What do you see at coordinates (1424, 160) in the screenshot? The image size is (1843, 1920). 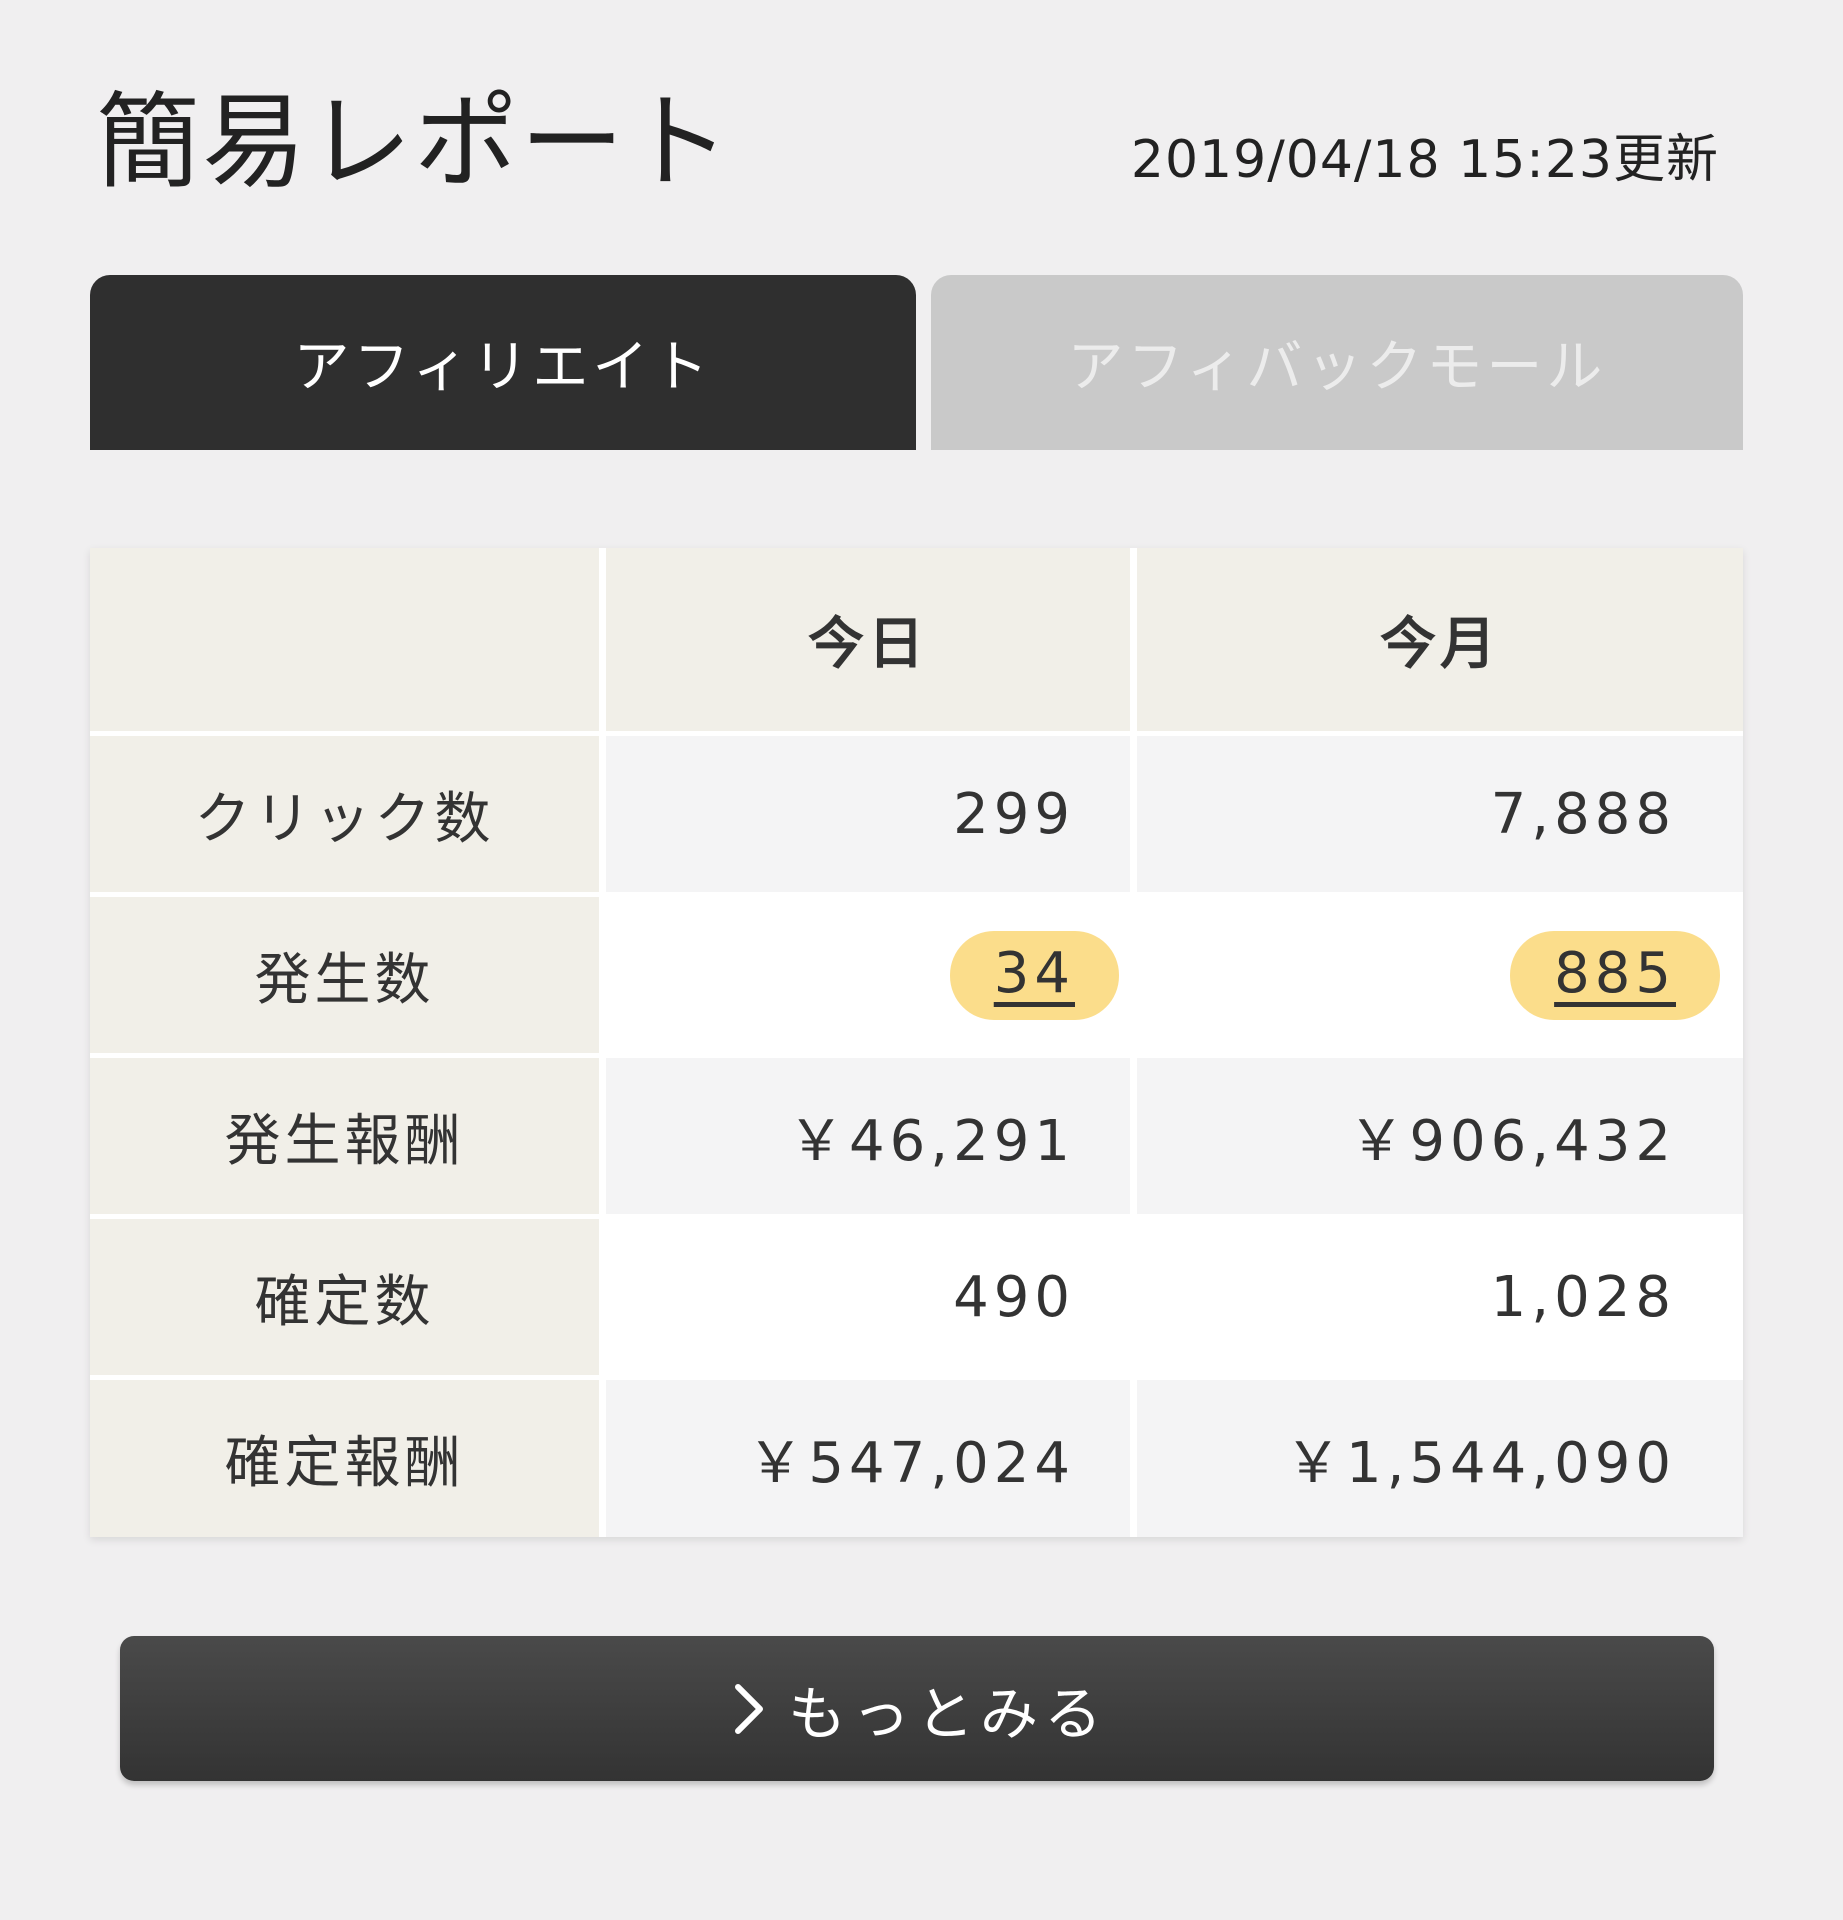 I see `updated-timestamp: 2019/04/18 15:23更新` at bounding box center [1424, 160].